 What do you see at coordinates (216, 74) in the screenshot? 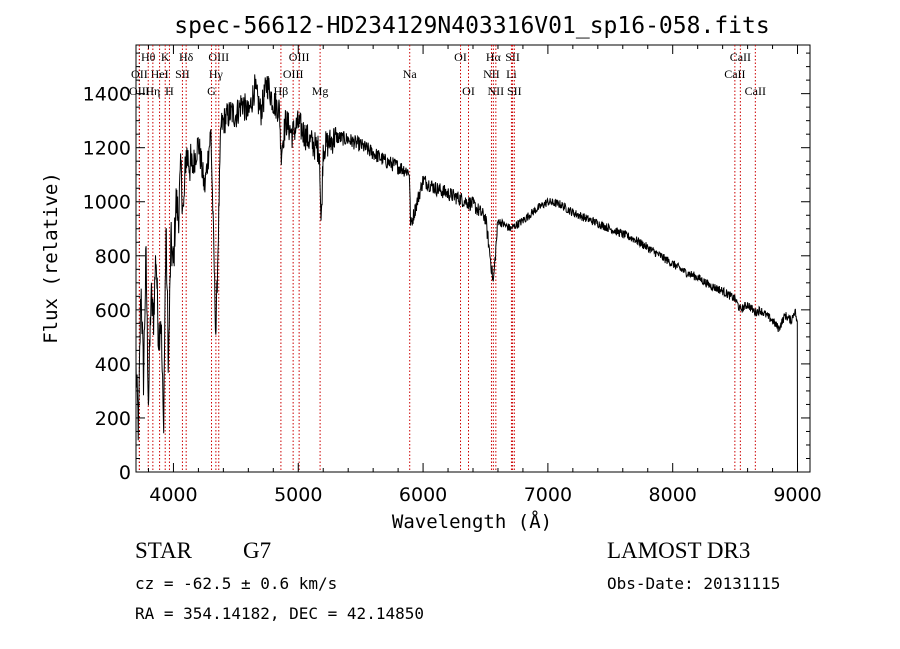
I see `line-marker-label: Hγ` at bounding box center [216, 74].